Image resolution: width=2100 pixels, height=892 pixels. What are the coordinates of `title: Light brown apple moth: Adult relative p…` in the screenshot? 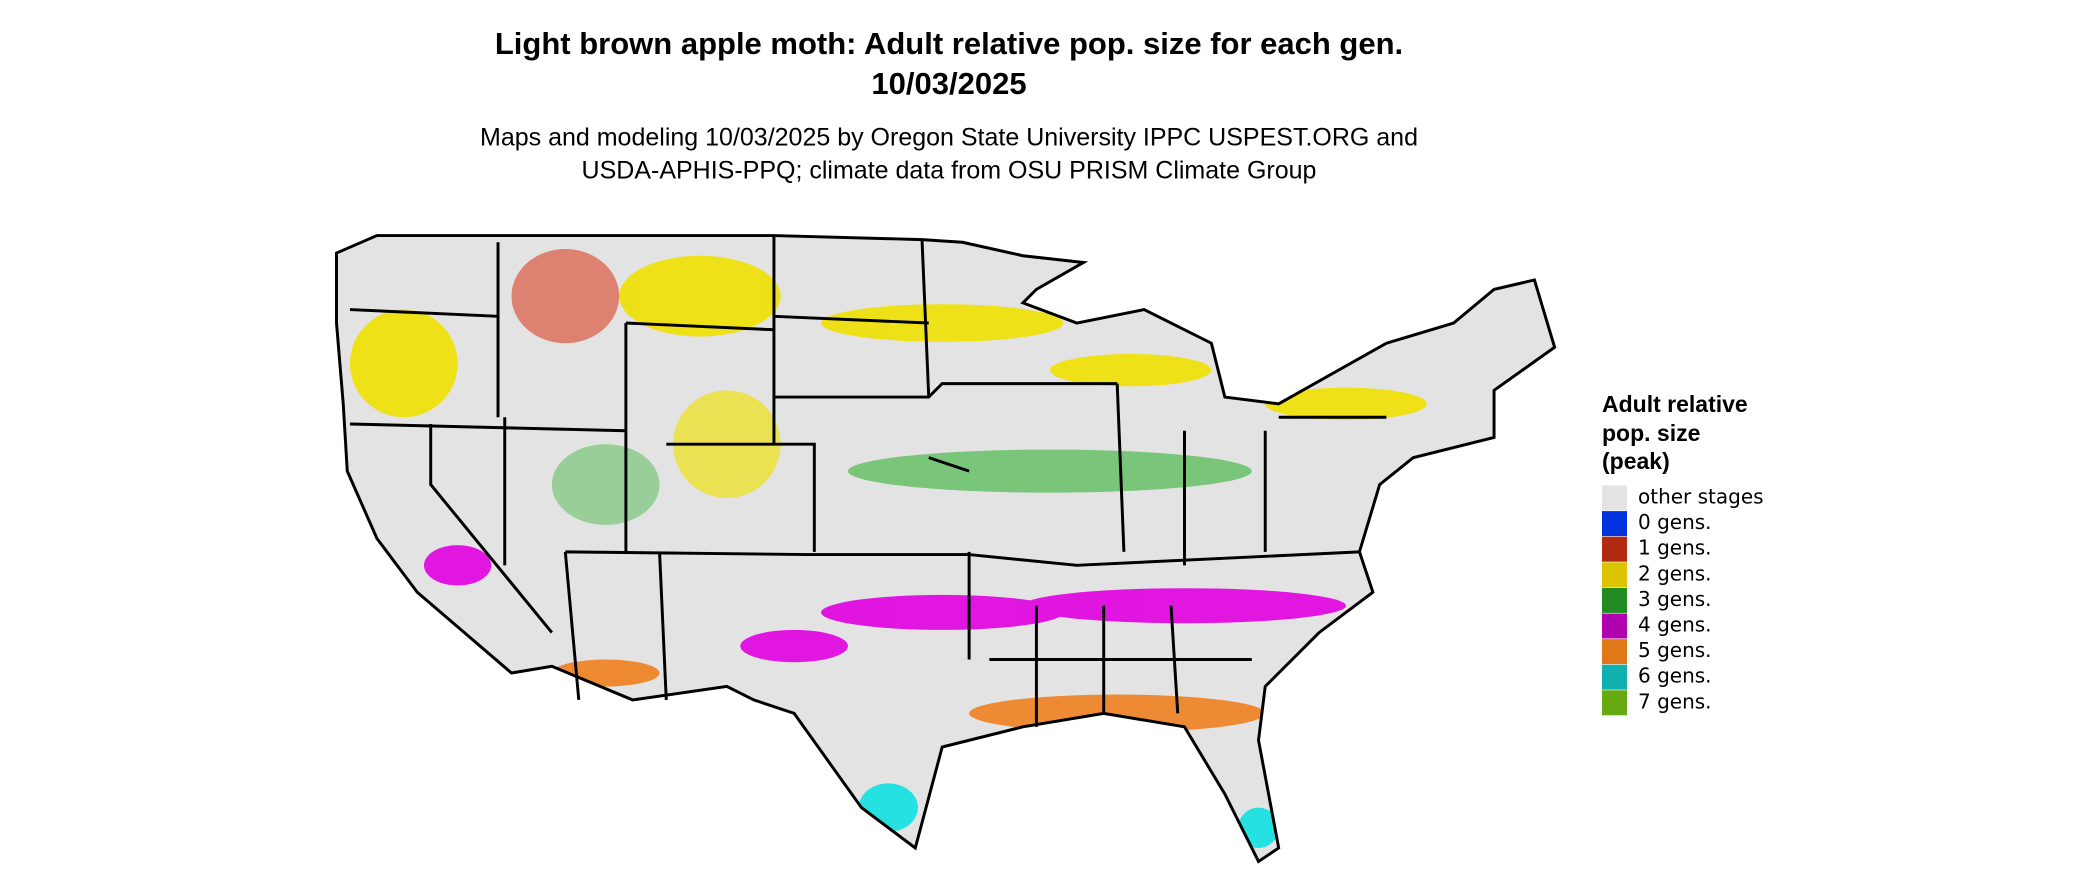 It's located at (949, 43).